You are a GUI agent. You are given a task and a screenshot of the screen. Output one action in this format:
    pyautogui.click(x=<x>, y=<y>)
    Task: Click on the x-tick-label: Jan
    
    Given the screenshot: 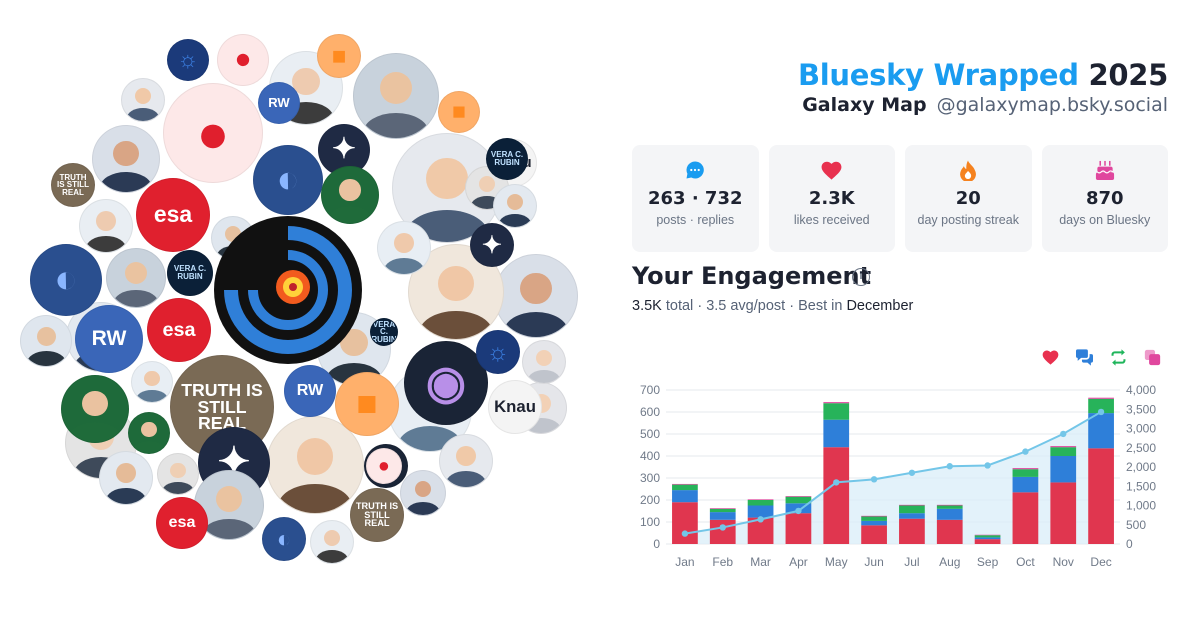 What is the action you would take?
    pyautogui.click(x=684, y=562)
    